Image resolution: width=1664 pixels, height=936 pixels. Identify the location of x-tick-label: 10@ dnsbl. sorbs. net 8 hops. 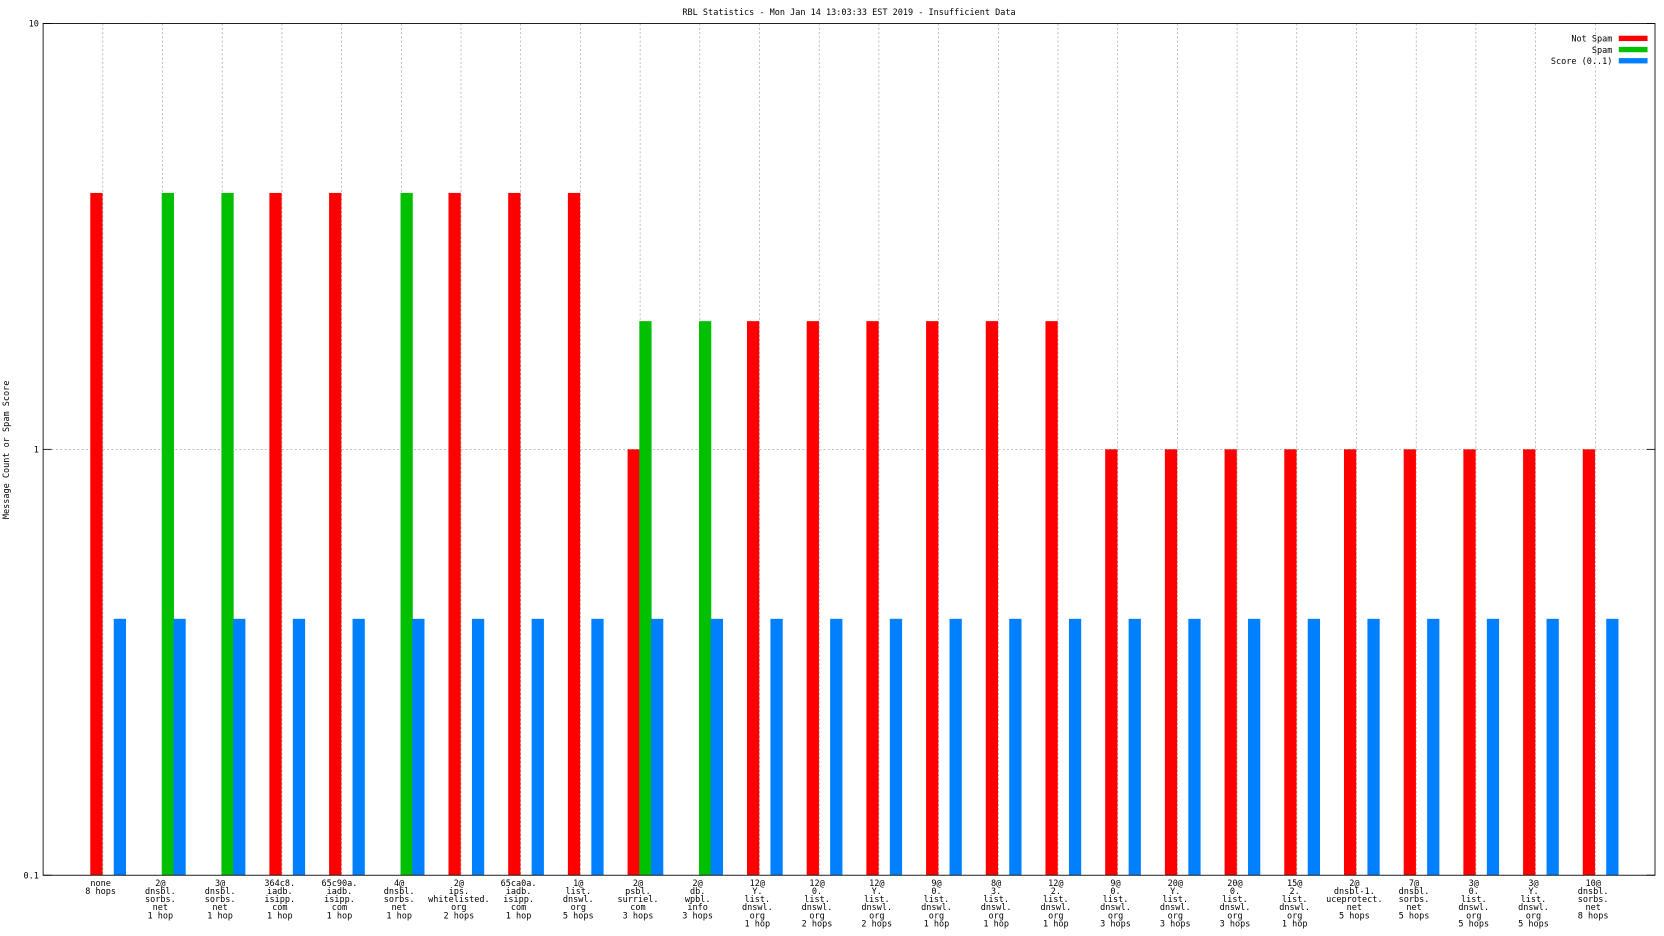
(1593, 900).